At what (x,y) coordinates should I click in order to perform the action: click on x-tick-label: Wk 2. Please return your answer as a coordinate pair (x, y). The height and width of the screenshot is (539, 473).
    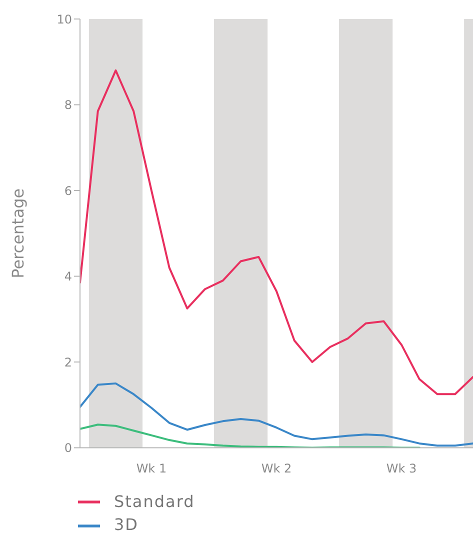
    Looking at the image, I should click on (276, 468).